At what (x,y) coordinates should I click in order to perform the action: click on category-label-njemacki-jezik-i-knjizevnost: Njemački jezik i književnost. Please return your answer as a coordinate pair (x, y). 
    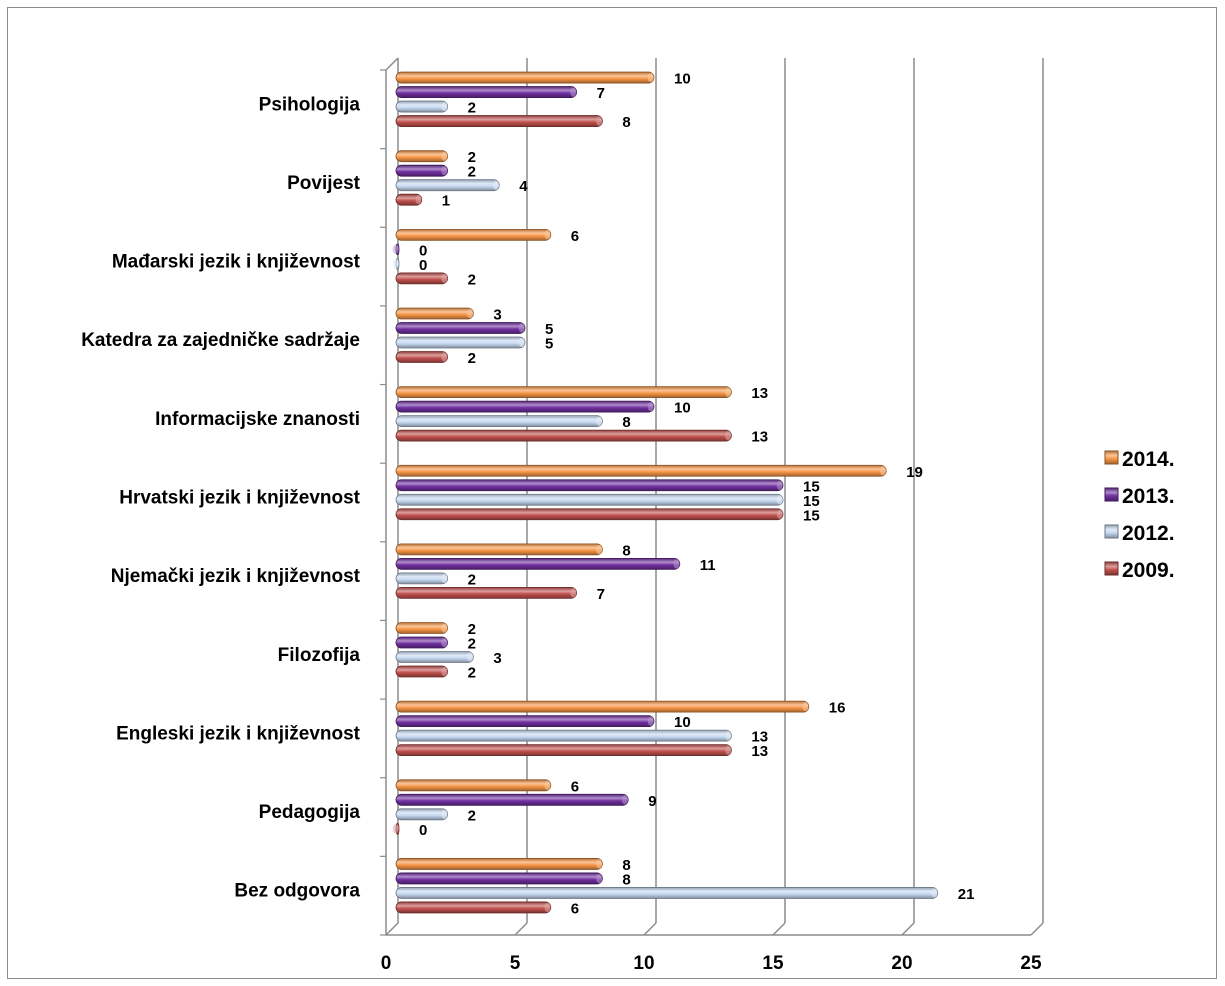
    Looking at the image, I should click on (236, 576).